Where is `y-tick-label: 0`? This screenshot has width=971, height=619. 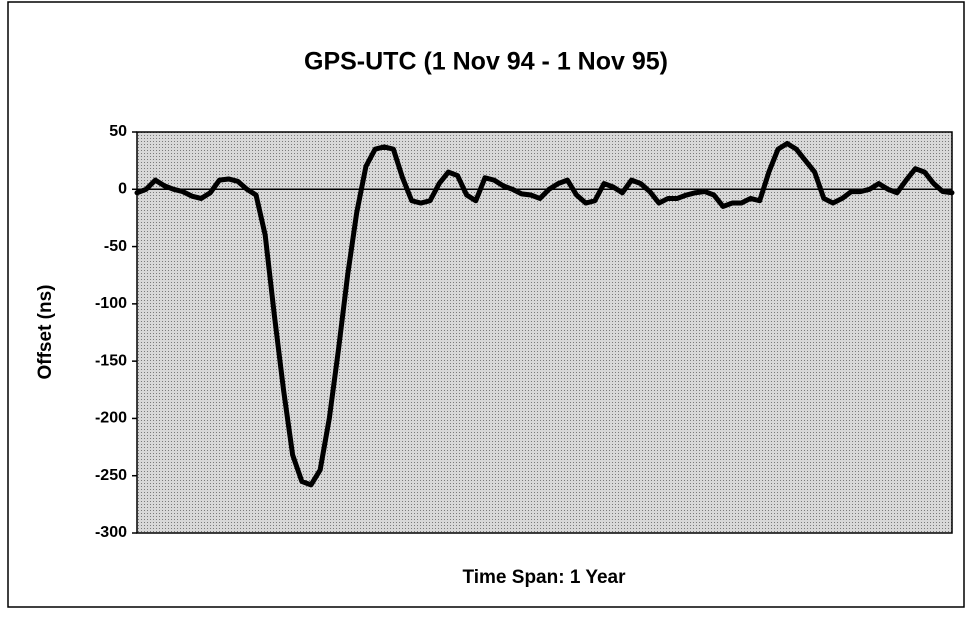
y-tick-label: 0 is located at coordinates (122, 189).